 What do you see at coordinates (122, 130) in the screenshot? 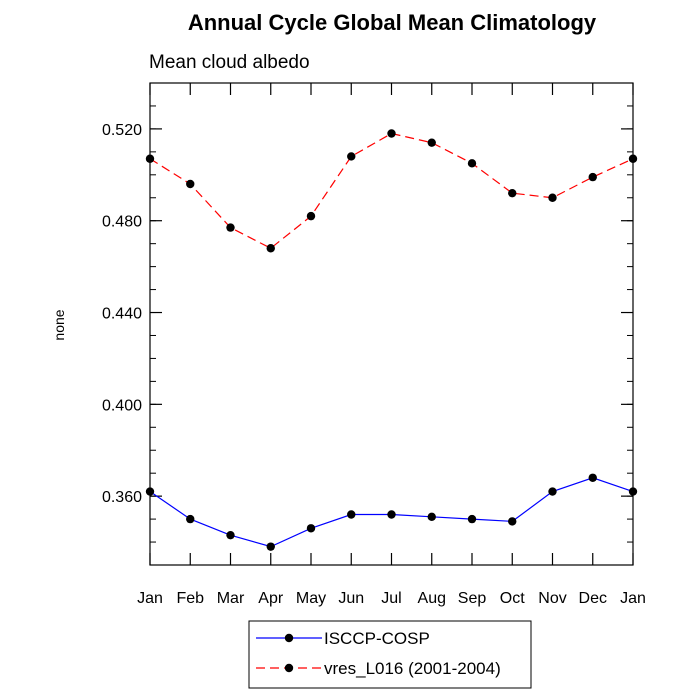
I see `y-tick-label: 0.520` at bounding box center [122, 130].